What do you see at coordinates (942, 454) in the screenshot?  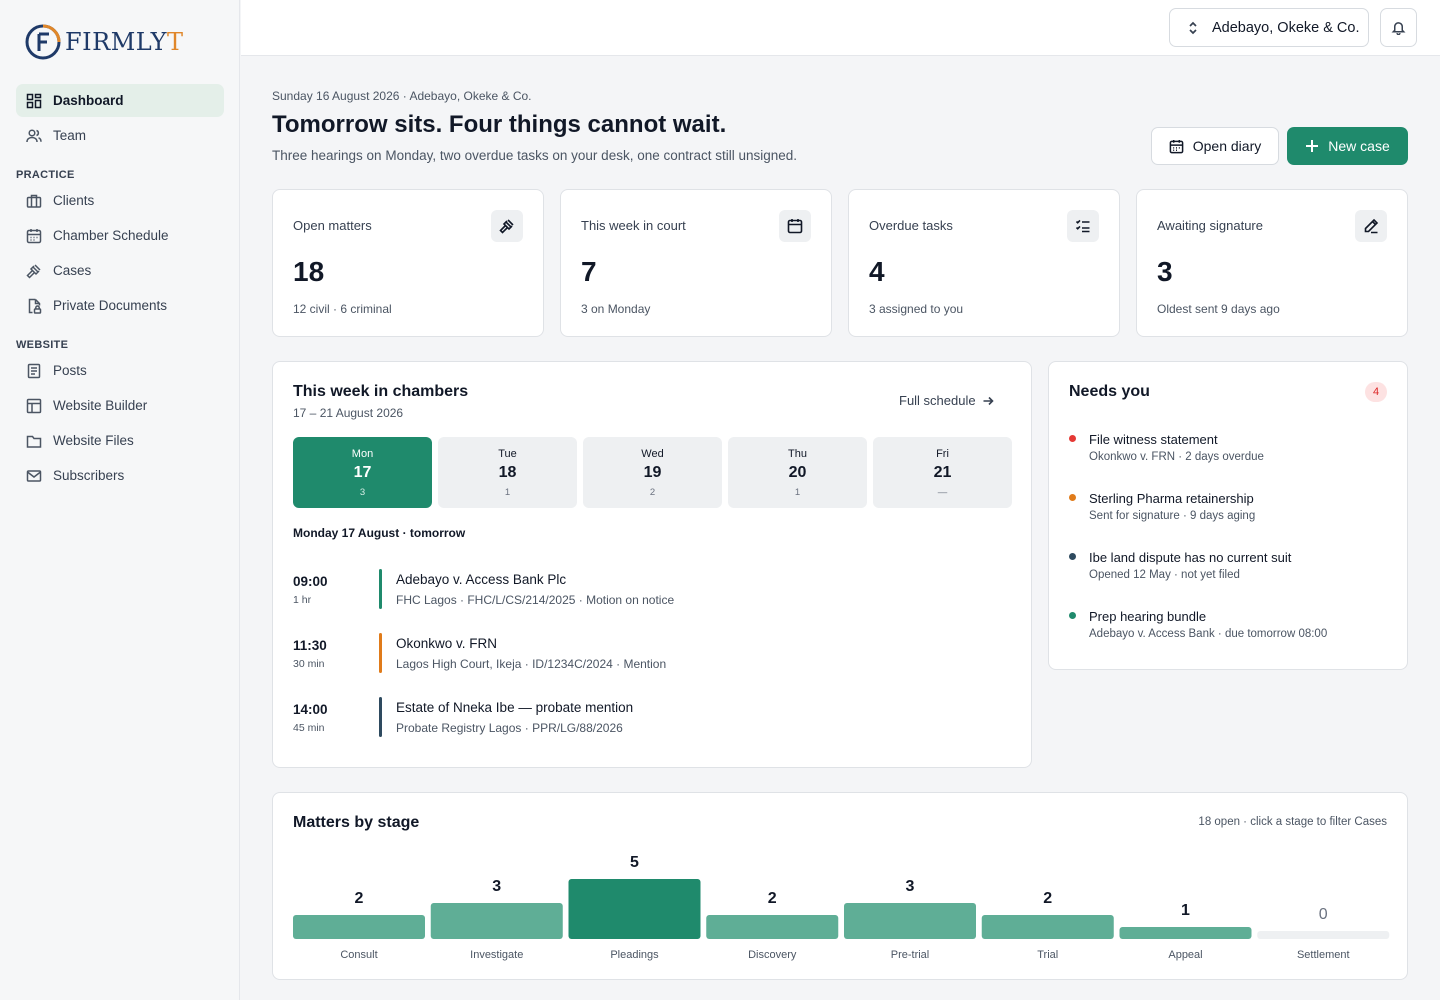 I see `day-name: Fri` at bounding box center [942, 454].